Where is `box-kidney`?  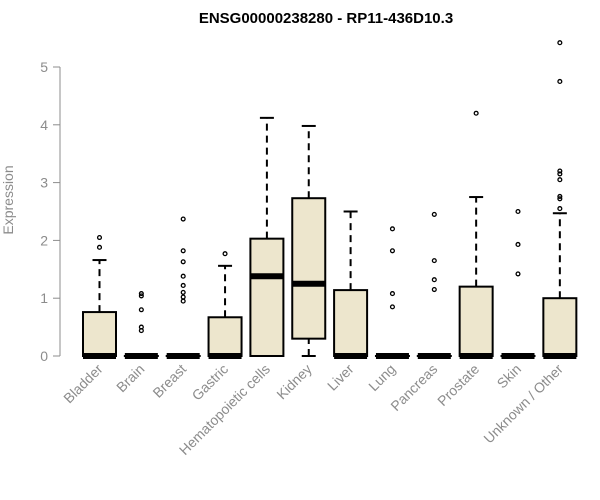 box-kidney is located at coordinates (309, 240).